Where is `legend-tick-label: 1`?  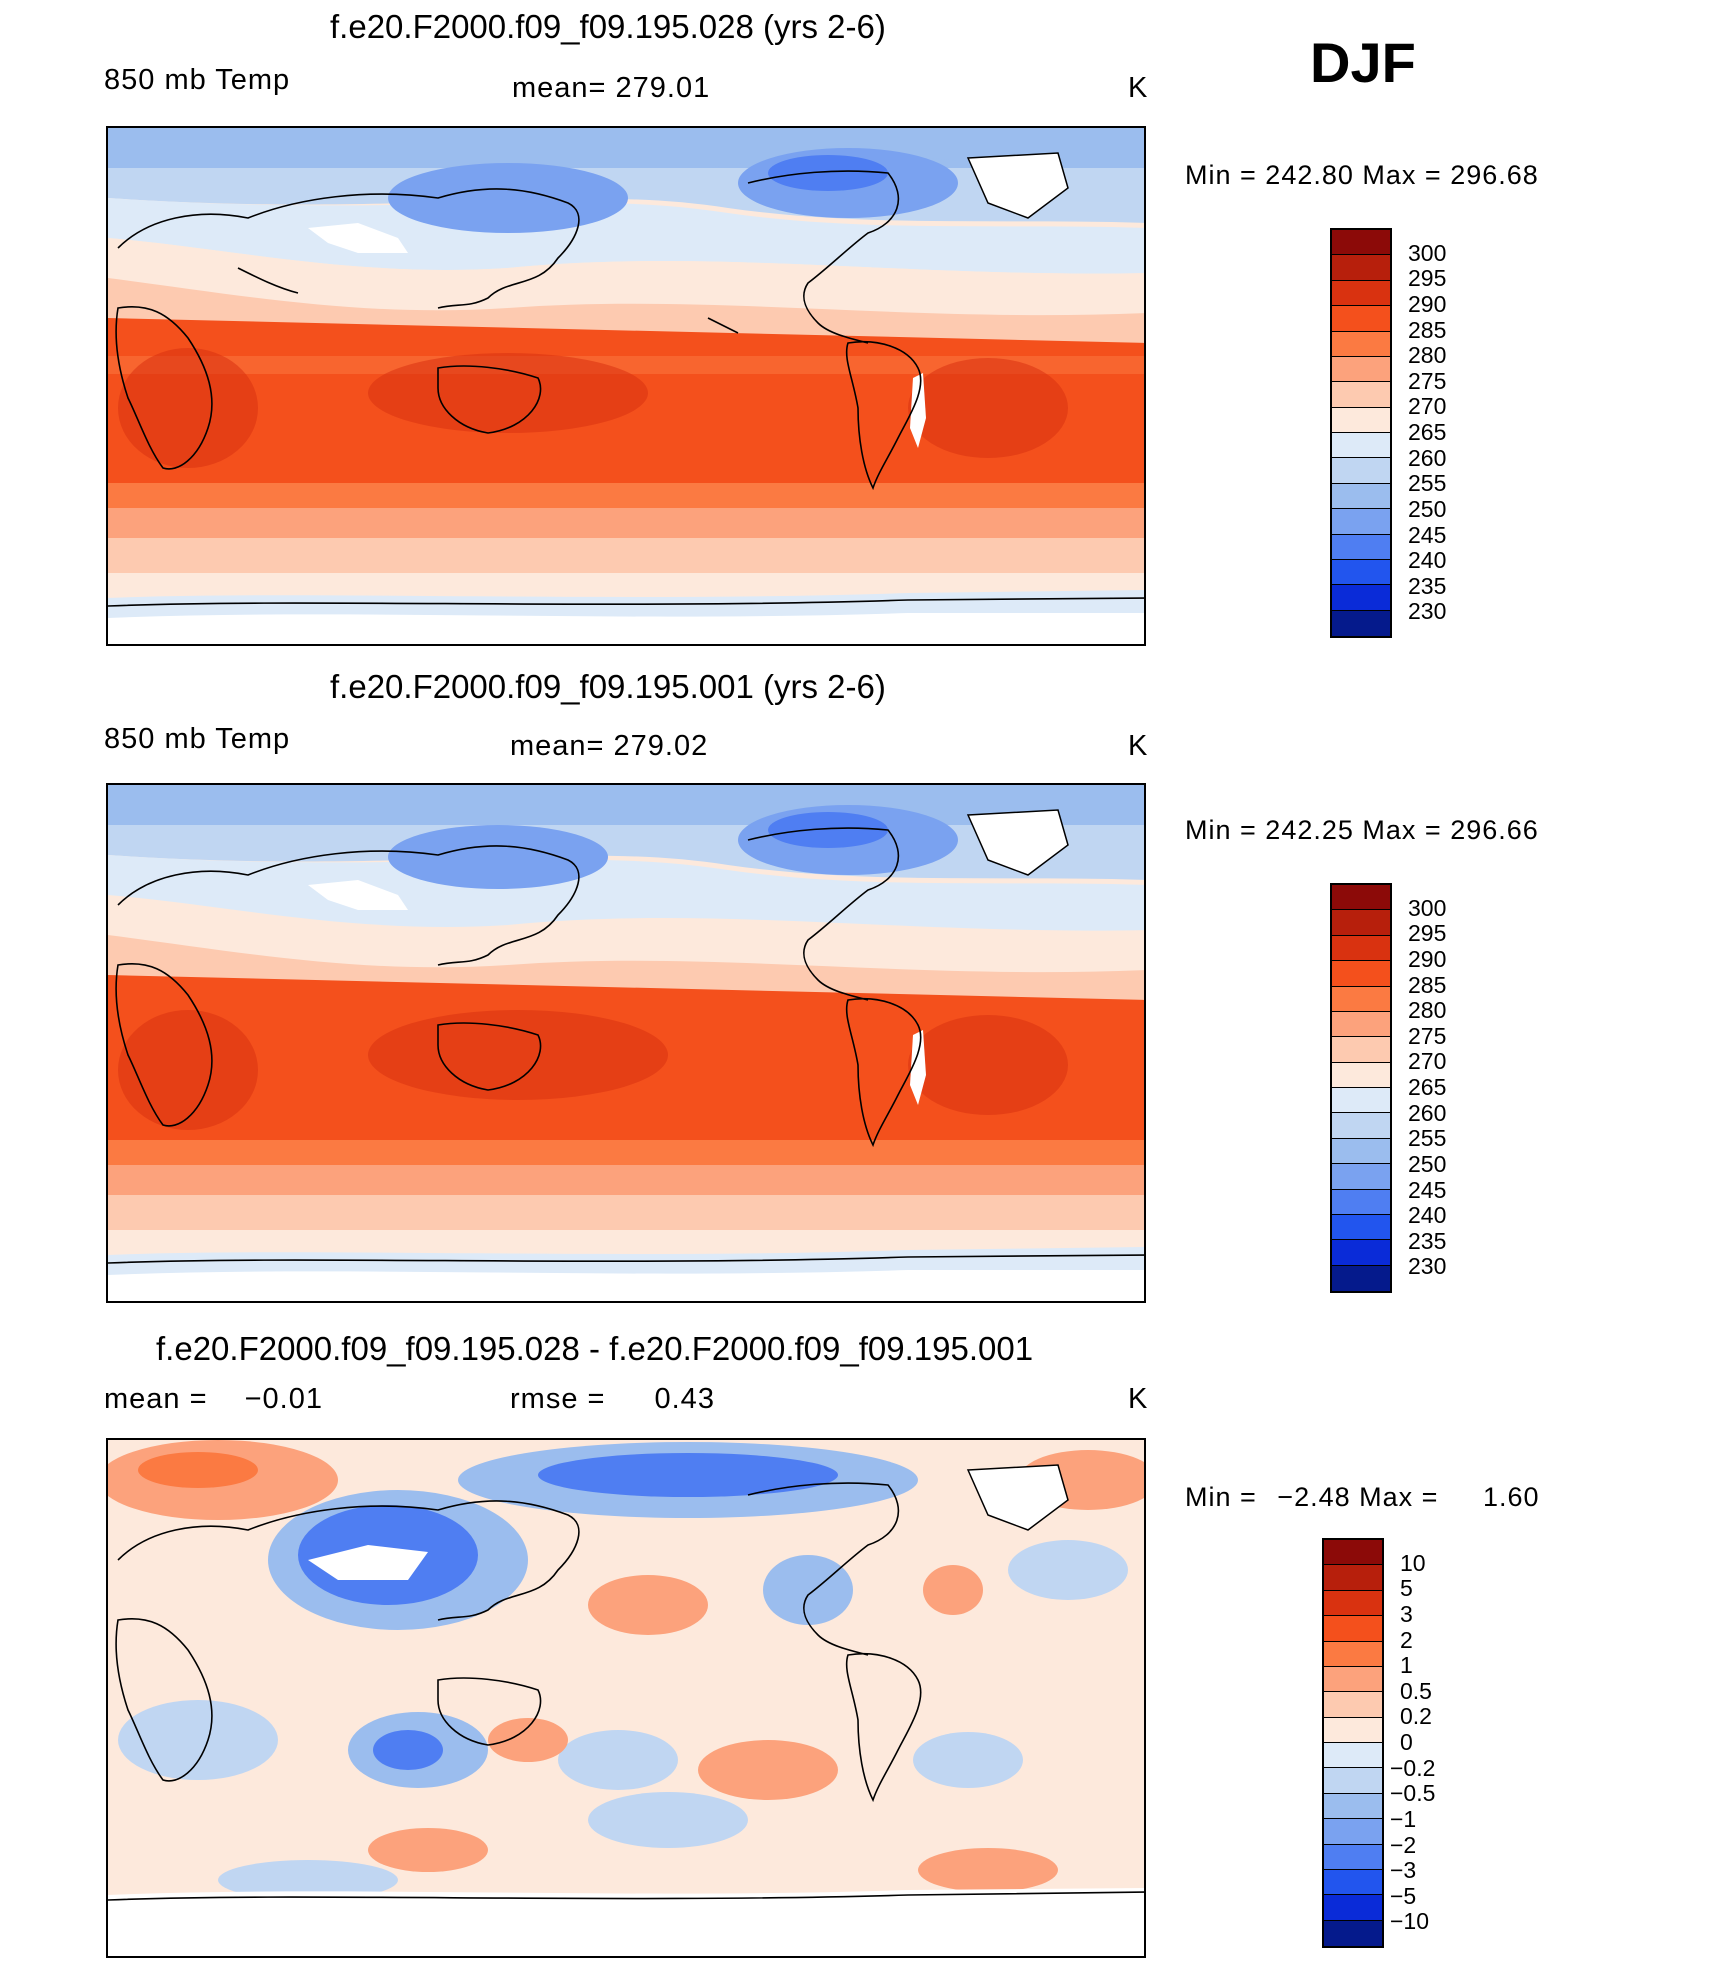
legend-tick-label: 1 is located at coordinates (1406, 1665).